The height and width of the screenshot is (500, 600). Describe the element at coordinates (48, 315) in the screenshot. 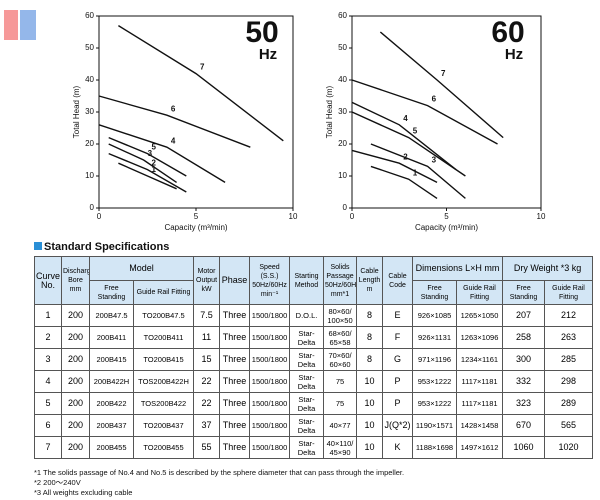

I see `table-cell: 1` at that location.